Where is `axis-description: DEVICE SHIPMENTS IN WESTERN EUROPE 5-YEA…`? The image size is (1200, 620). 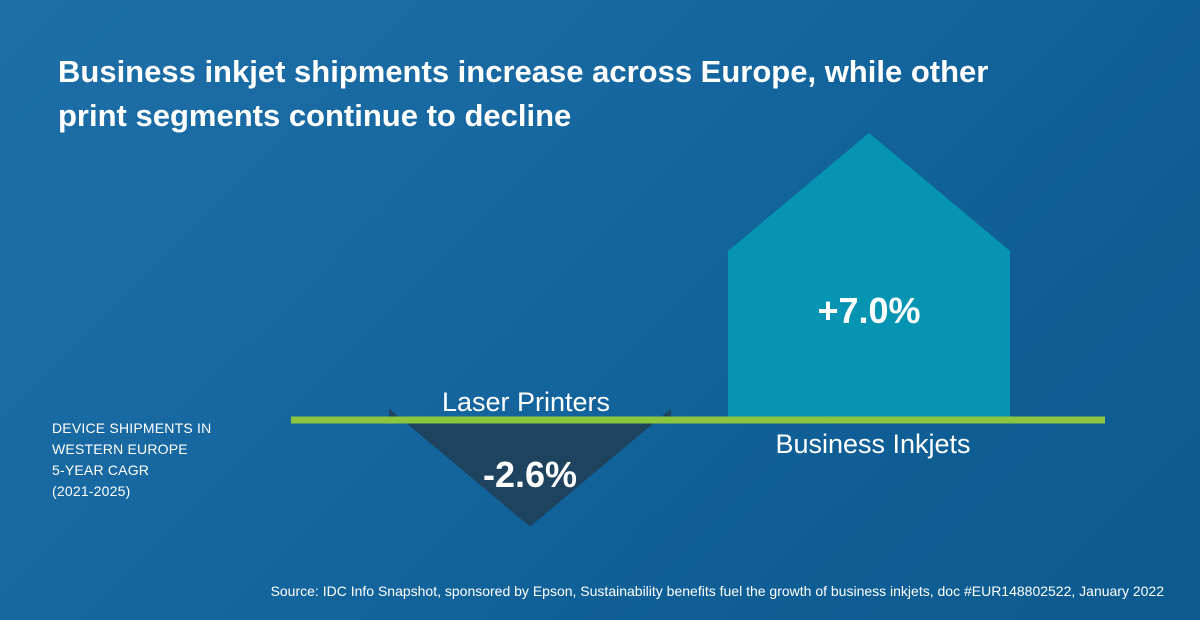 axis-description: DEVICE SHIPMENTS IN WESTERN EUROPE 5-YEA… is located at coordinates (131, 460).